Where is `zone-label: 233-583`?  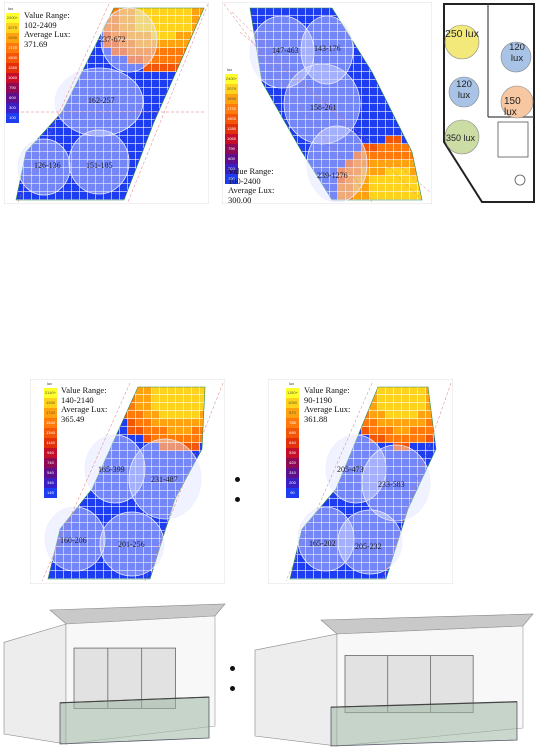 zone-label: 233-583 is located at coordinates (391, 484).